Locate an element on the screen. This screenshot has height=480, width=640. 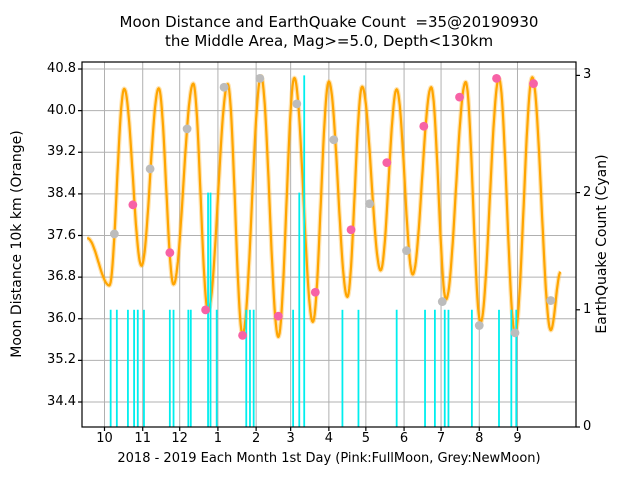
y-left-tick-label: 36.0 is located at coordinates (61, 318).